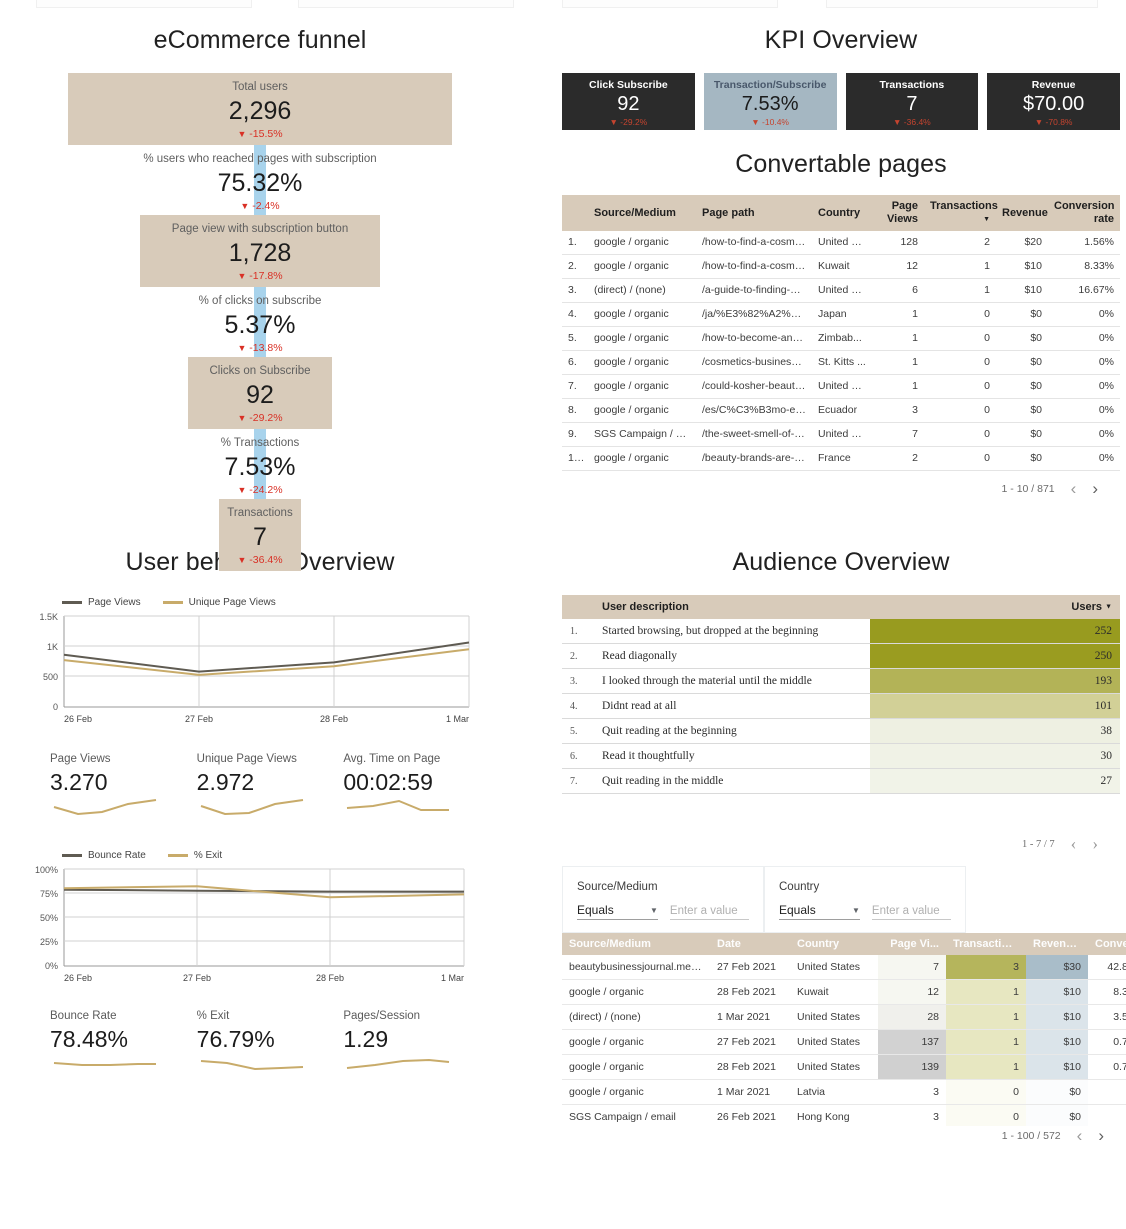 The height and width of the screenshot is (1229, 1126). Describe the element at coordinates (663, 899) in the screenshot. I see `filter-source-medium: Source/Medium Equals ▼ Enter a value` at that location.